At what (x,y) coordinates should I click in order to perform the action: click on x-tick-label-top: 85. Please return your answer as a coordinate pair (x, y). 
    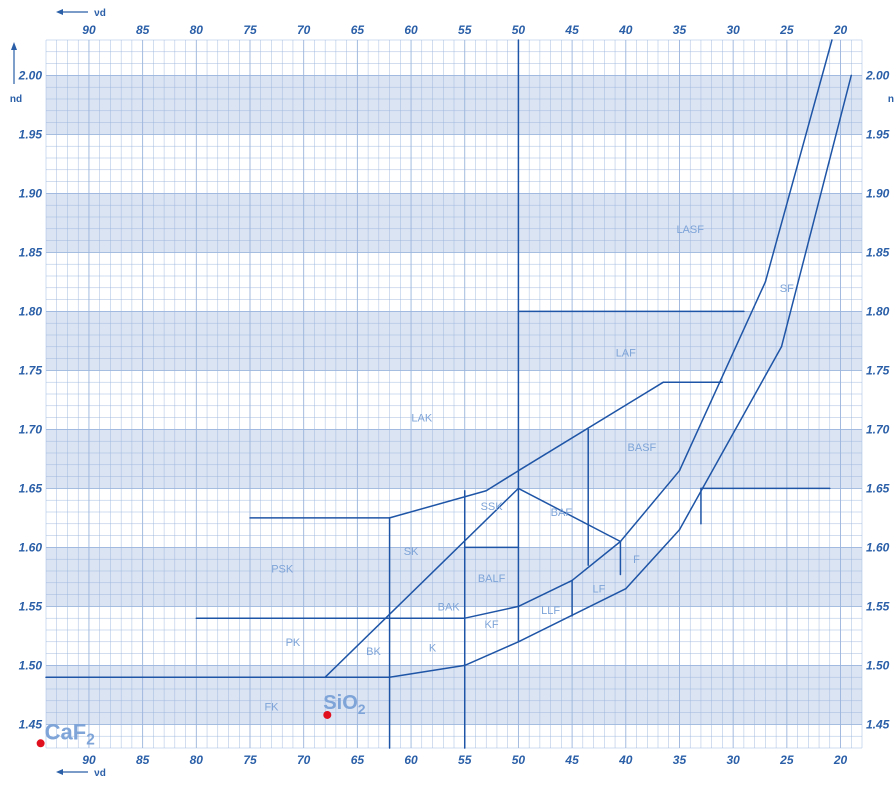
    Looking at the image, I should click on (143, 30).